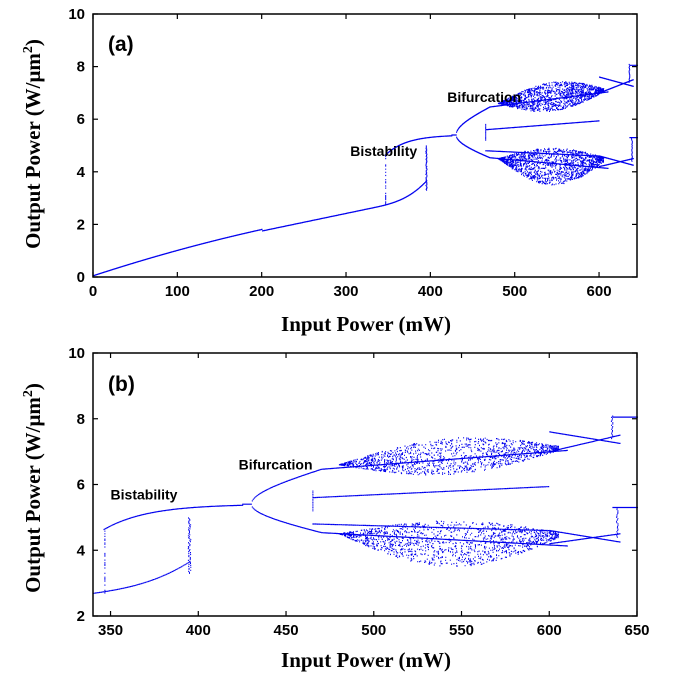  I want to click on panel-a-annotation-bifurcation: Bifurcation, so click(484, 97).